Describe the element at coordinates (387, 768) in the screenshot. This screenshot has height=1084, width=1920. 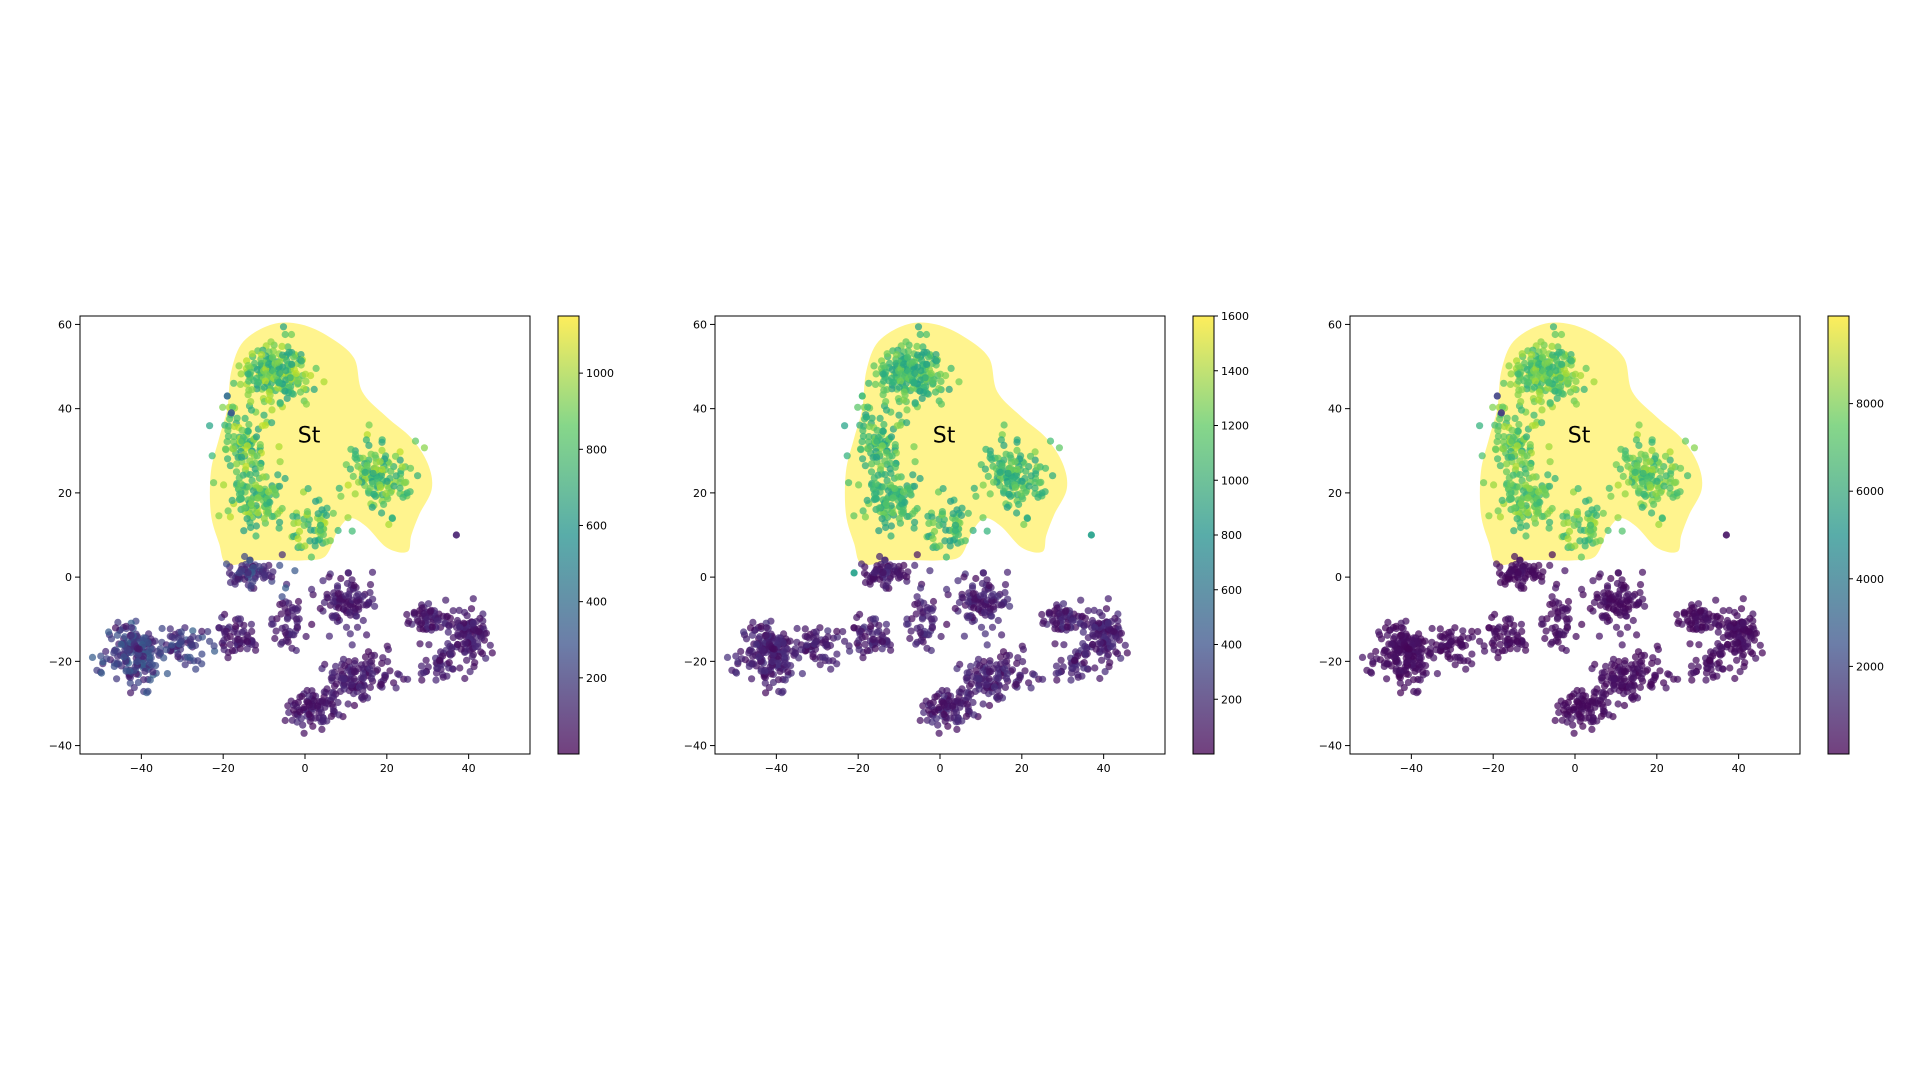
I see `x-tick-label: 20` at that location.